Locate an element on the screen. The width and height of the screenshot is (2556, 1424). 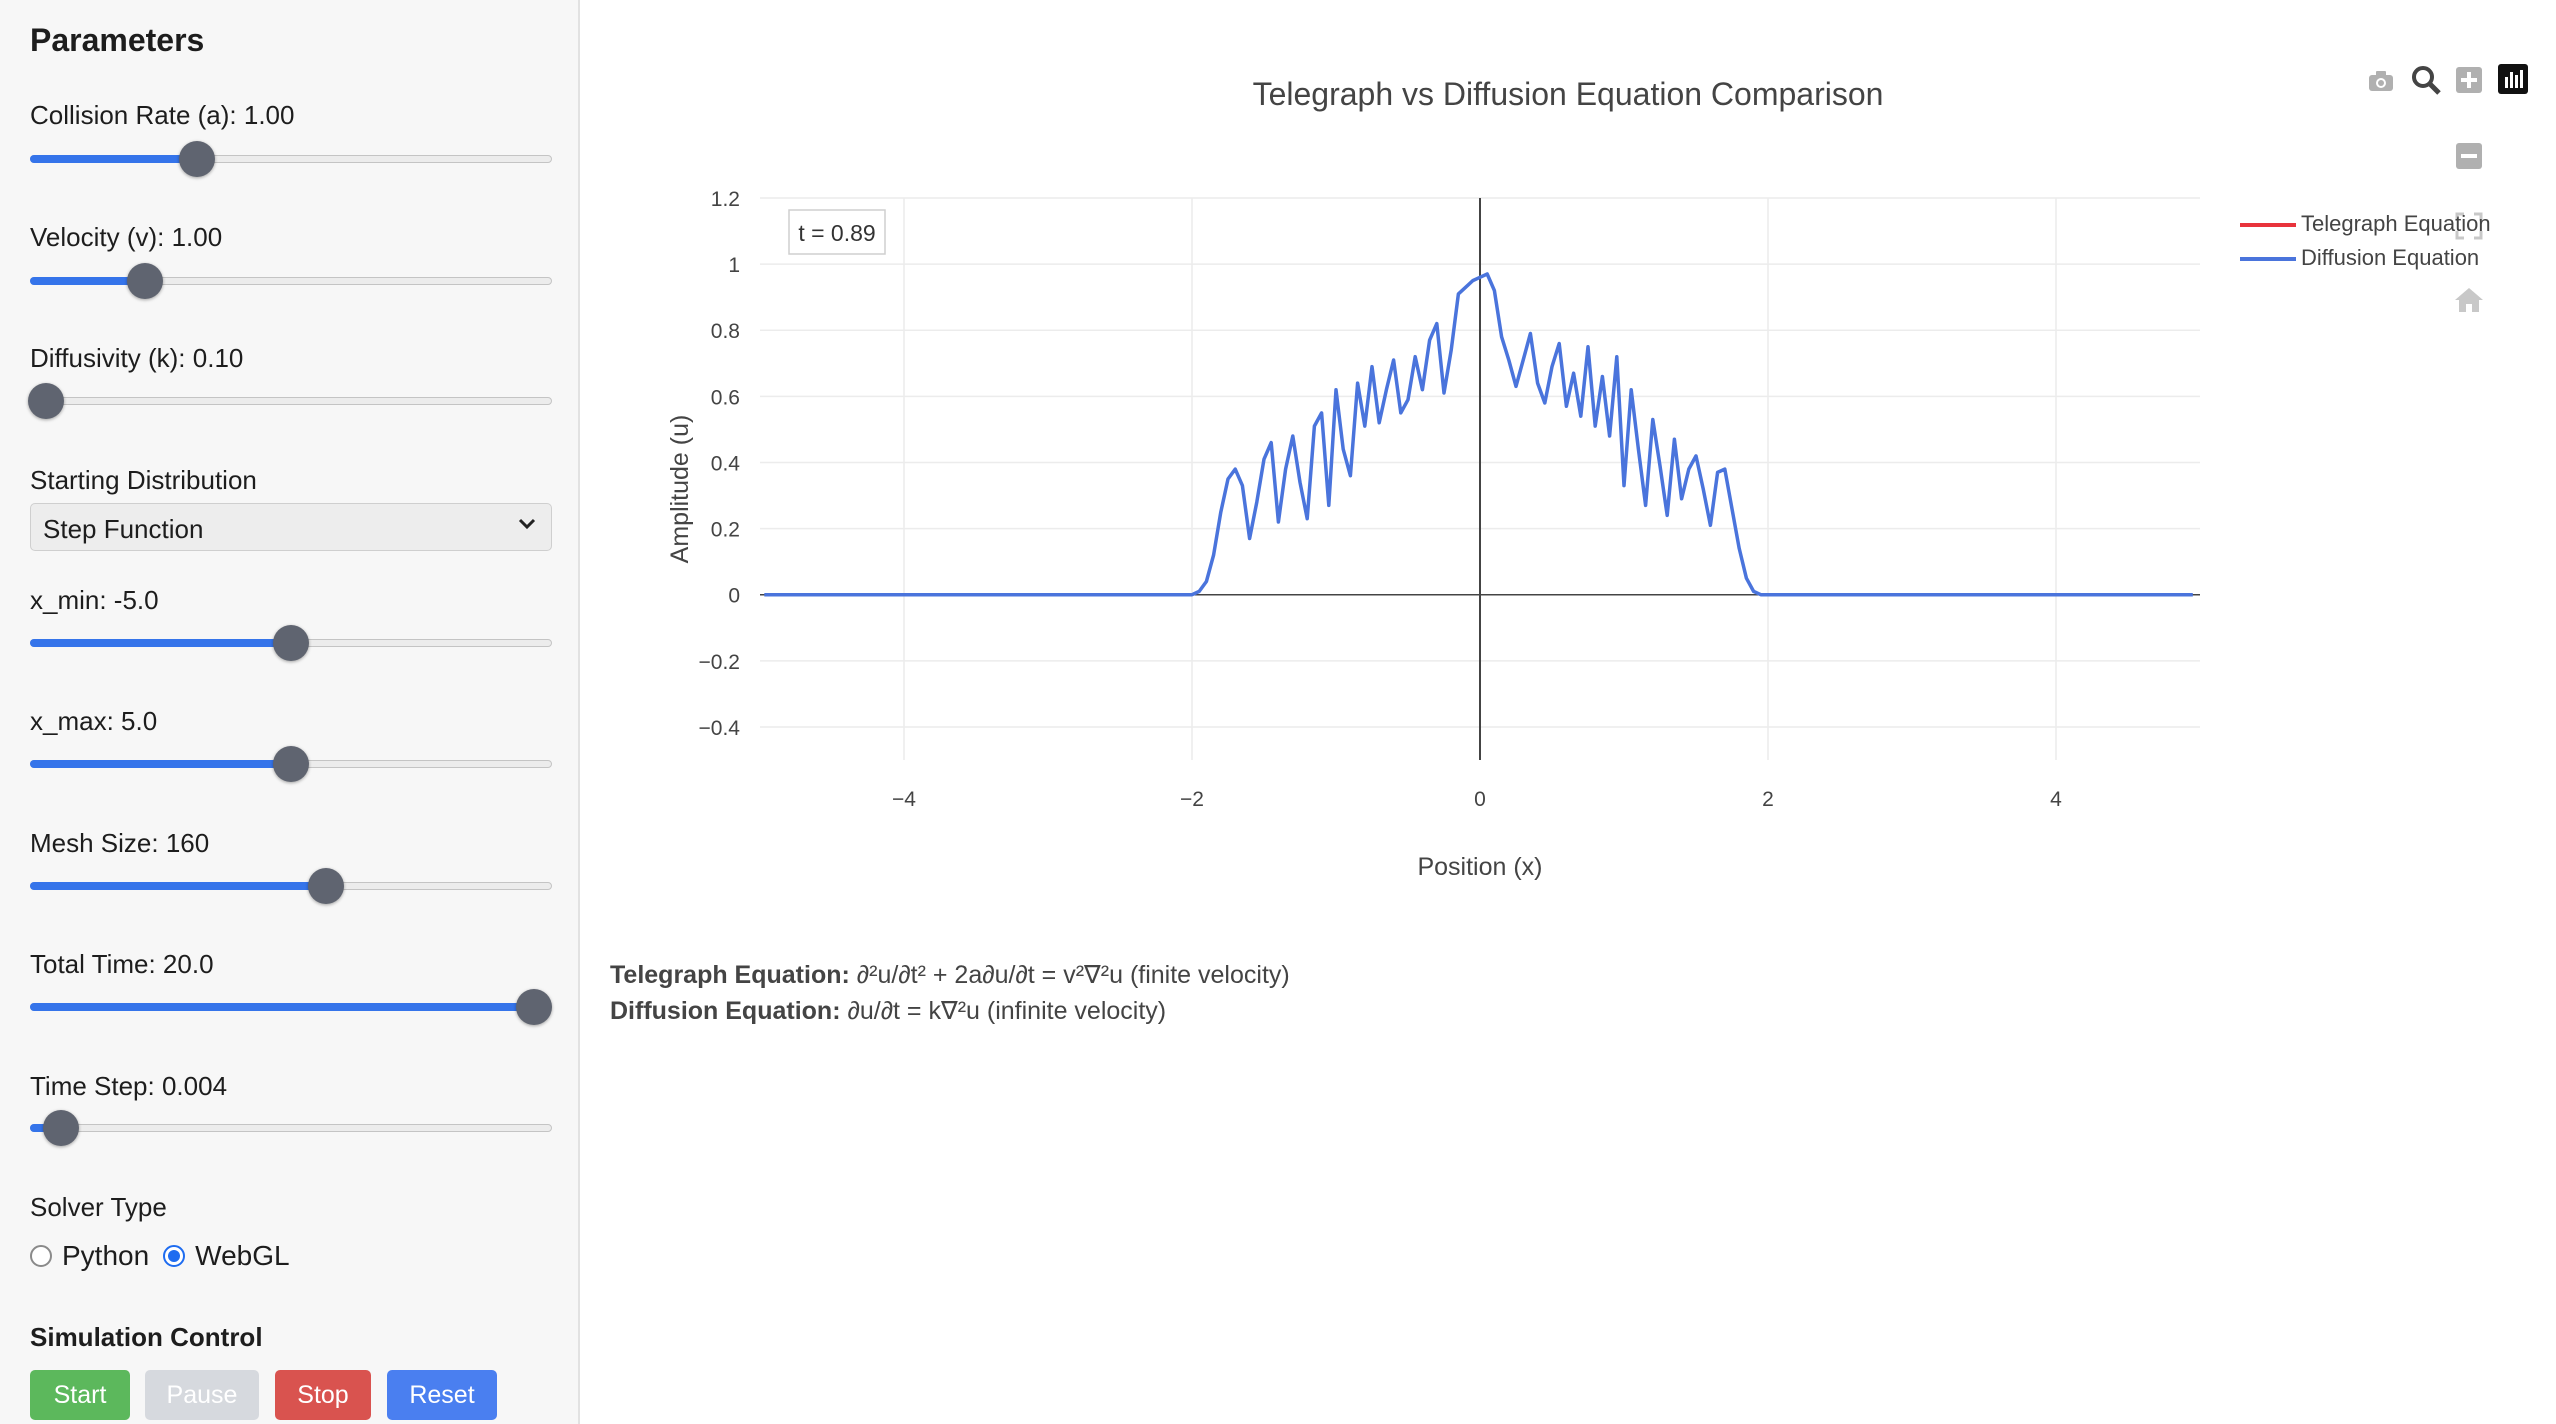
autoscale-icon is located at coordinates (2469, 226).